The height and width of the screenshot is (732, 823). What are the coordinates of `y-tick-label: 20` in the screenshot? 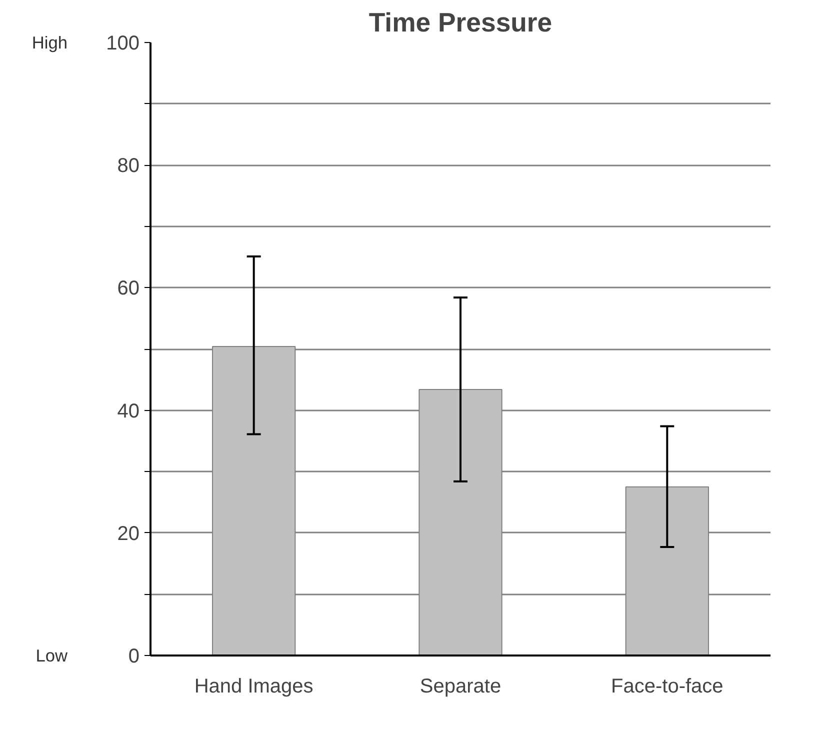 It's located at (128, 533).